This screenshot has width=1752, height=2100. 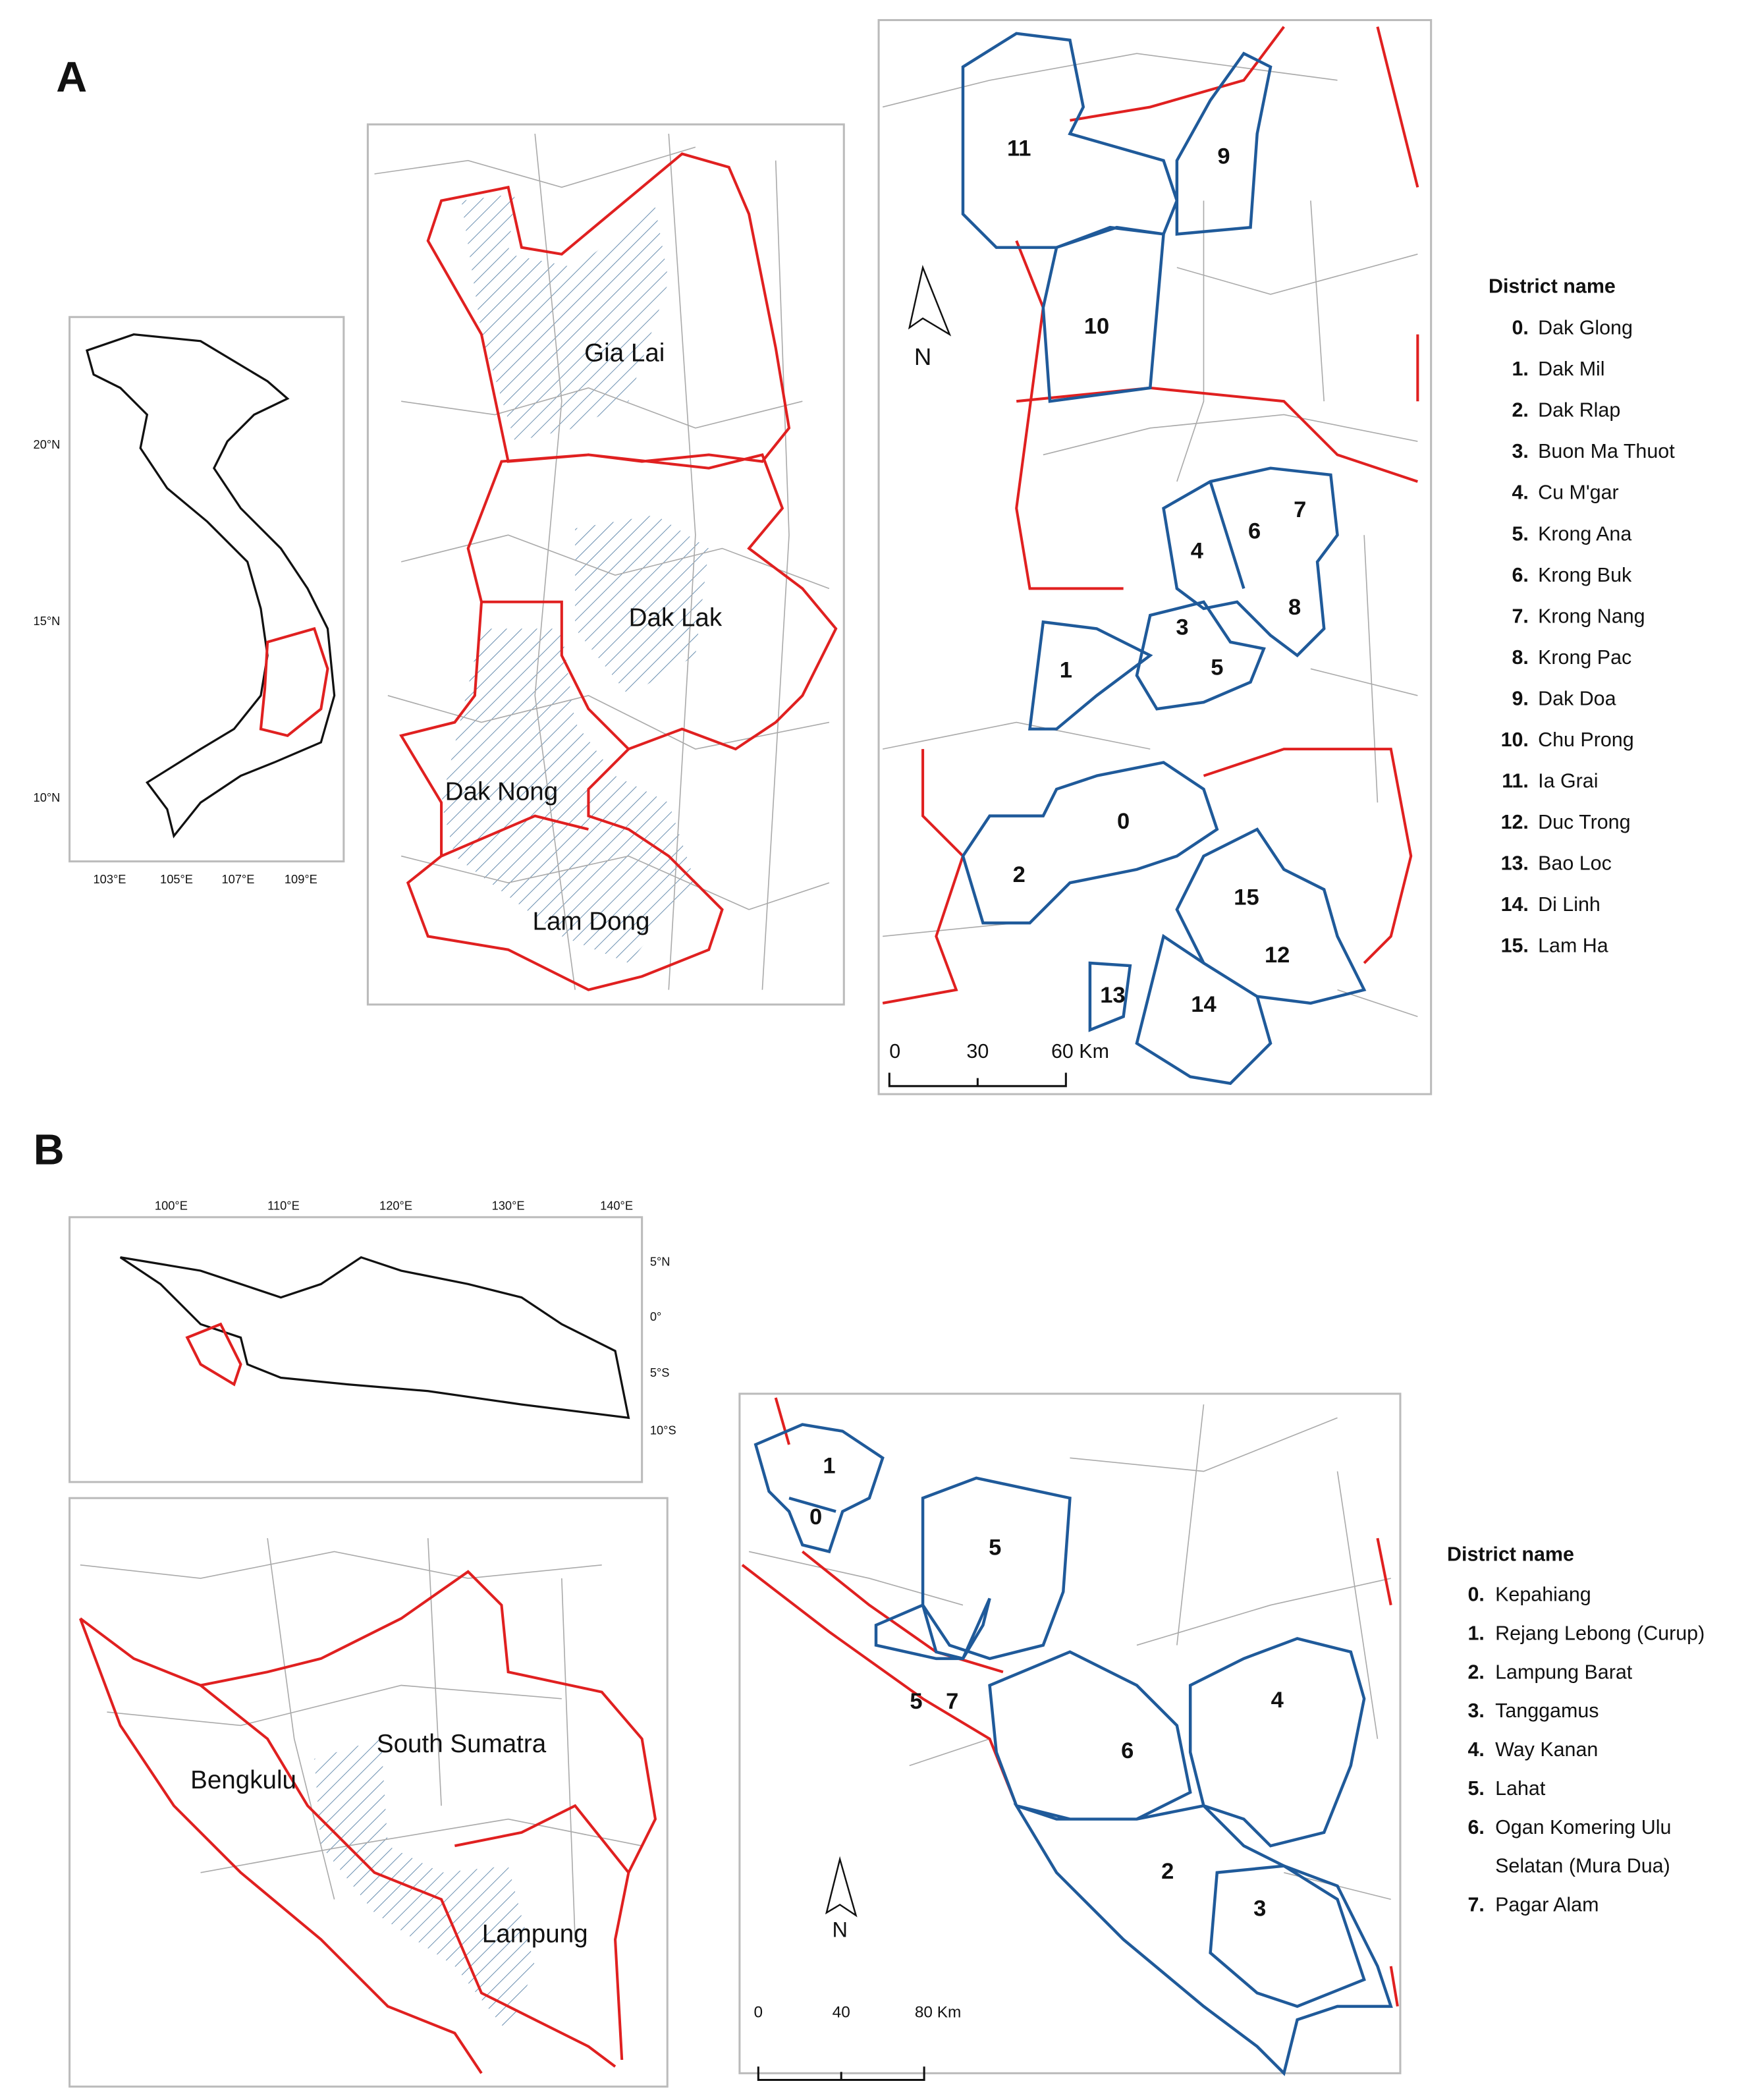 What do you see at coordinates (1019, 874) in the screenshot?
I see `district-number: 2` at bounding box center [1019, 874].